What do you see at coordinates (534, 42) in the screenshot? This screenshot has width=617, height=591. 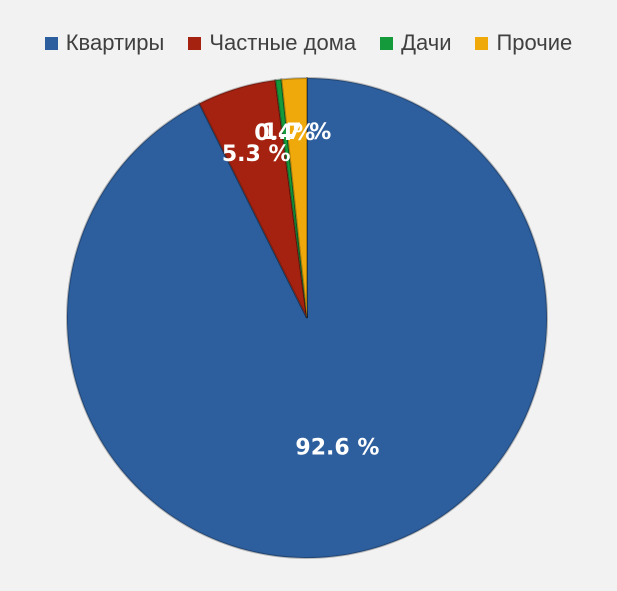 I see `legend-label-other: Прочие` at bounding box center [534, 42].